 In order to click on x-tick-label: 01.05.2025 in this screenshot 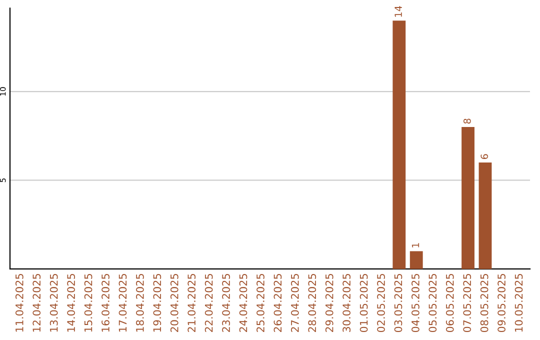, I will do `click(364, 303)`.